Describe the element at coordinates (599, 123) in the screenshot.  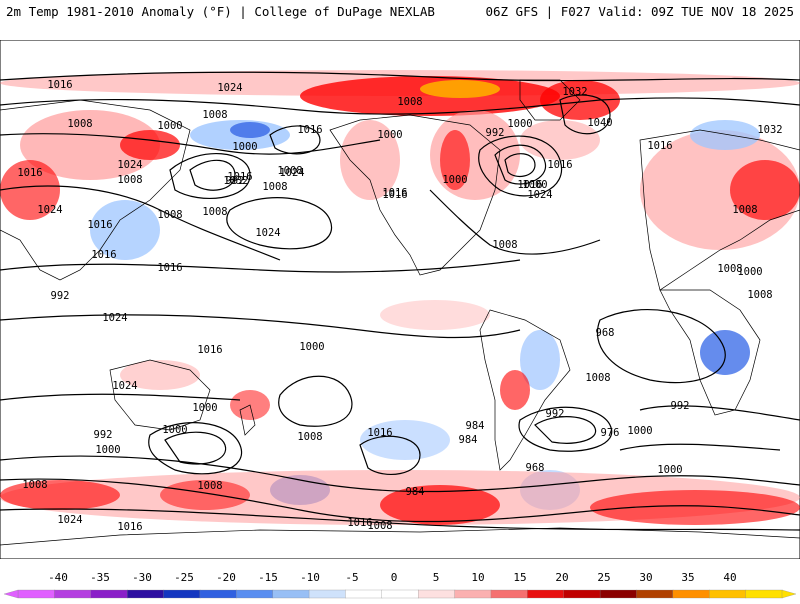
I see `isobar-label: 1040` at that location.